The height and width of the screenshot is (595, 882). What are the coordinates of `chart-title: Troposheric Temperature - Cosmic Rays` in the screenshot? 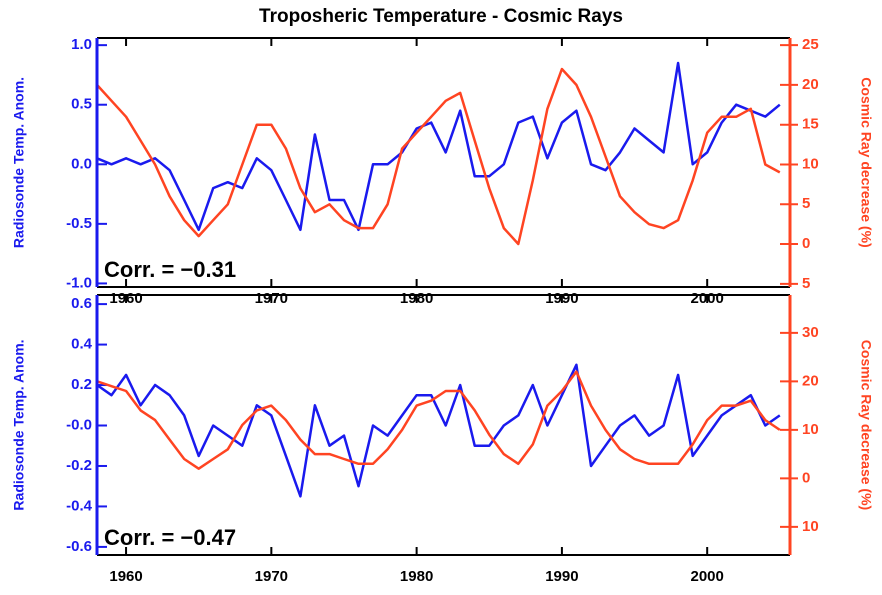 It's located at (441, 16).